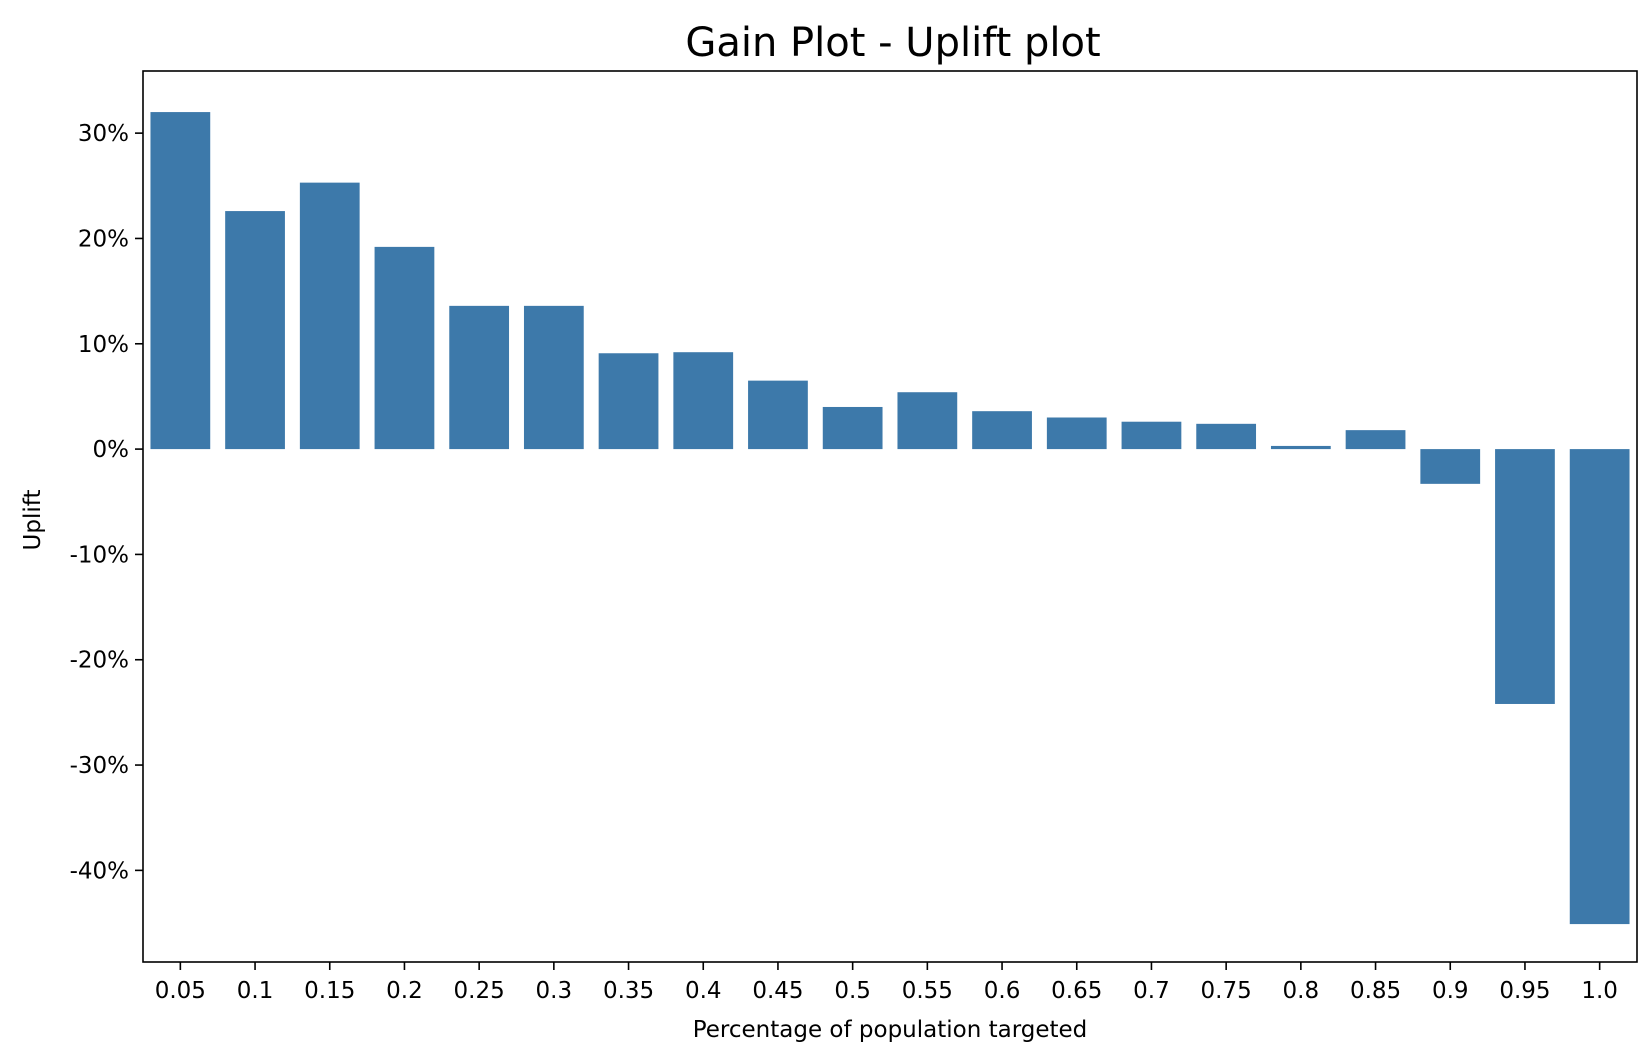 The image size is (1650, 1059). What do you see at coordinates (255, 330) in the screenshot?
I see `bar-0.1` at bounding box center [255, 330].